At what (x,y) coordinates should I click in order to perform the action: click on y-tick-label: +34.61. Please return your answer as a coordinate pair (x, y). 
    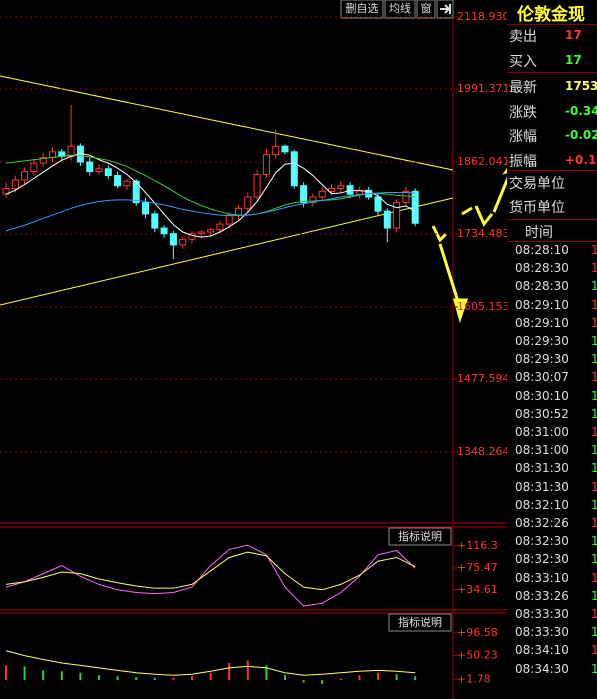
    Looking at the image, I should click on (477, 589).